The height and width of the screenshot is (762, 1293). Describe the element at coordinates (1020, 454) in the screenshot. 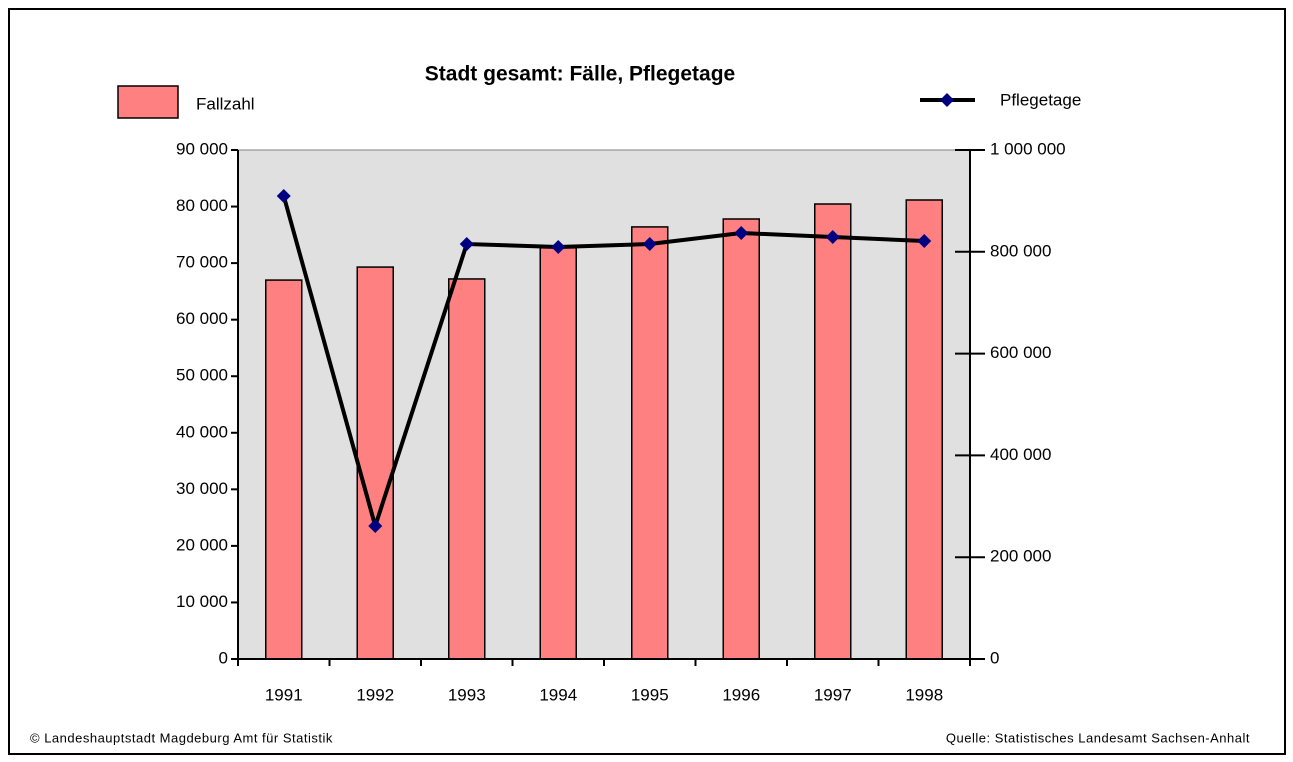

I see `y2-tick-label: 400 000` at that location.